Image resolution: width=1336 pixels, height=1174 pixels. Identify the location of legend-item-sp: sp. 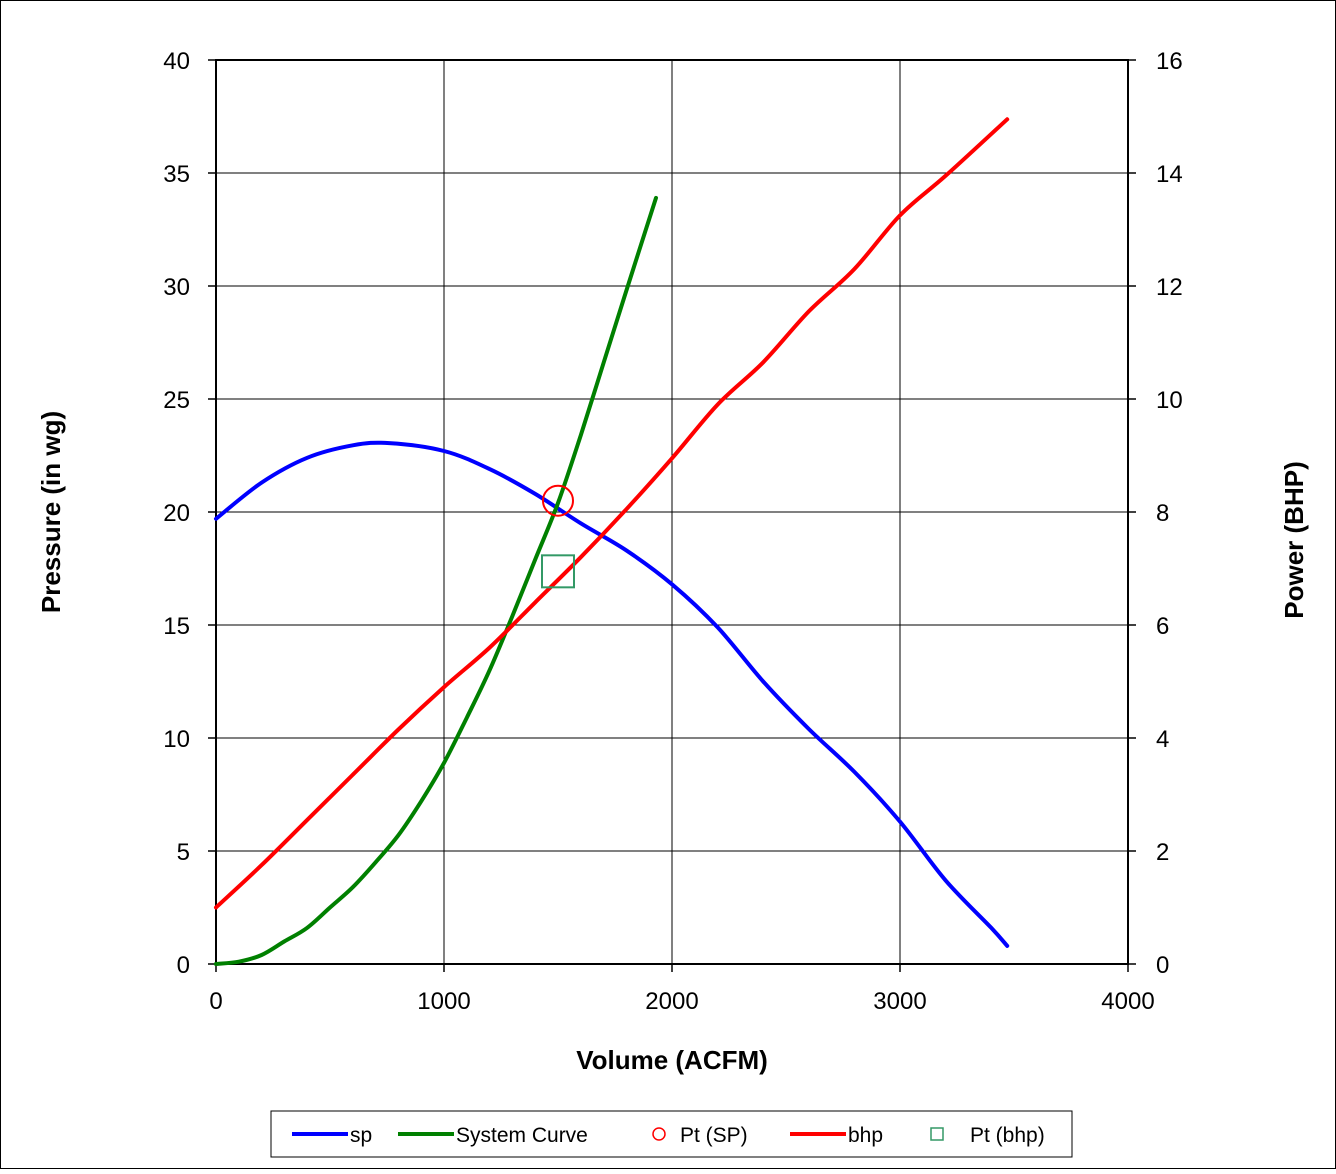
(332, 1135).